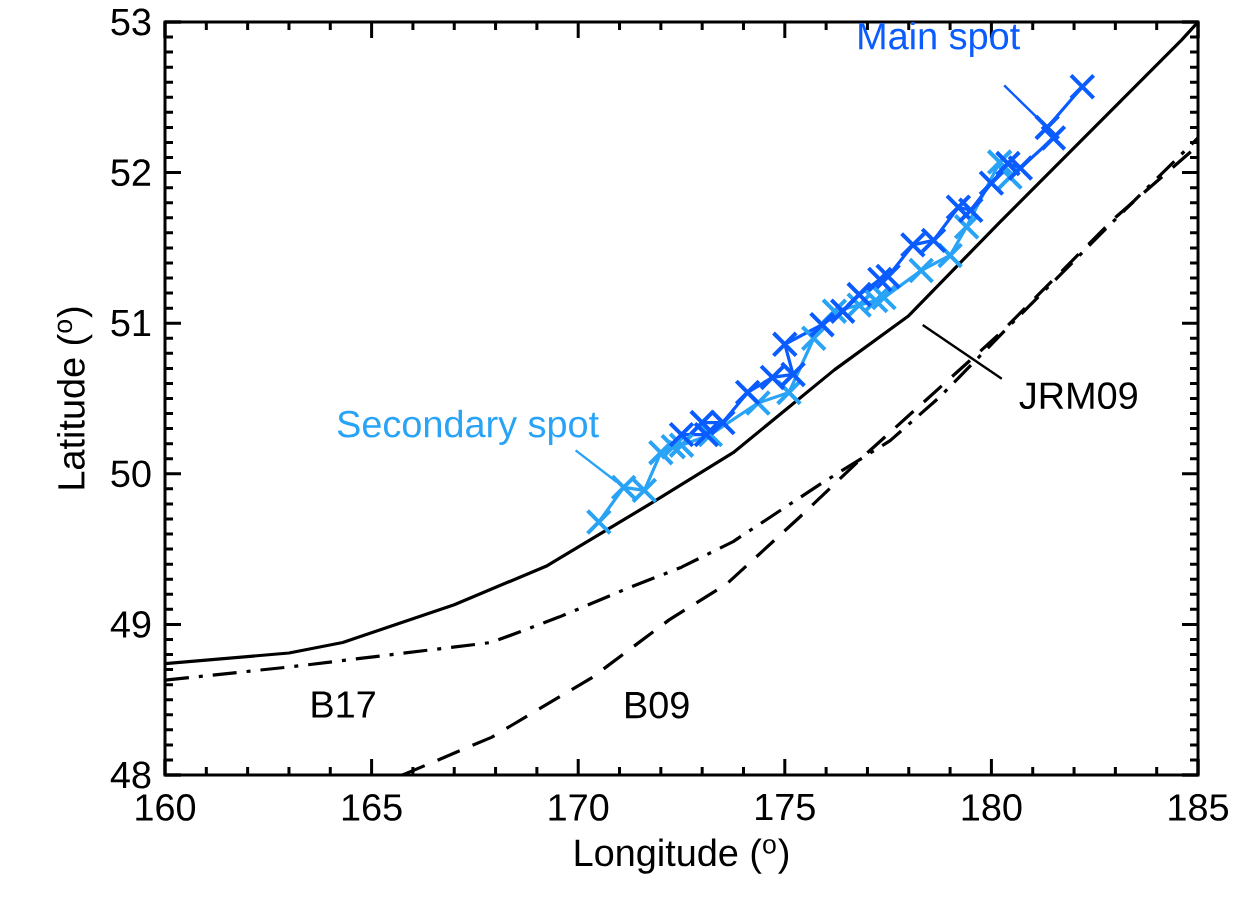  What do you see at coordinates (1198, 807) in the screenshot?
I see `x-tick-label: 185` at bounding box center [1198, 807].